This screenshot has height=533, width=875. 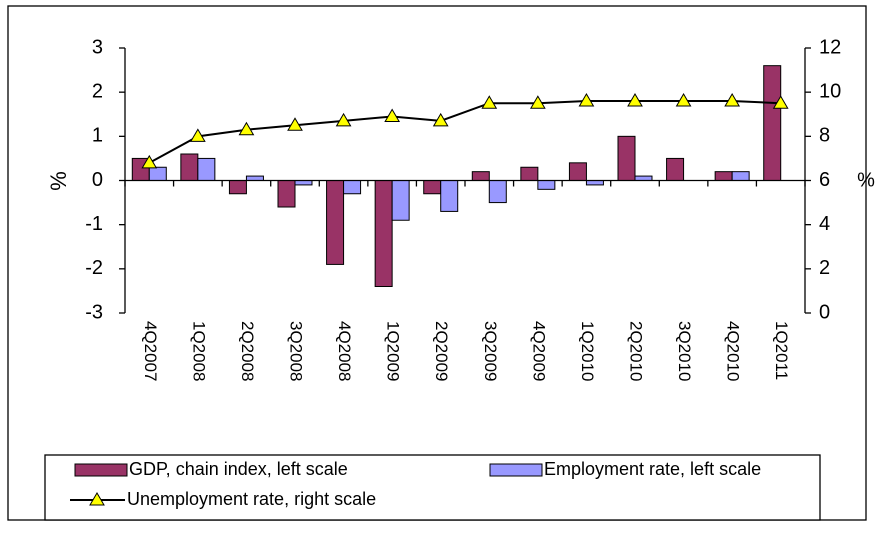 What do you see at coordinates (684, 351) in the screenshot?
I see `x-tick-label: 3Q2010` at bounding box center [684, 351].